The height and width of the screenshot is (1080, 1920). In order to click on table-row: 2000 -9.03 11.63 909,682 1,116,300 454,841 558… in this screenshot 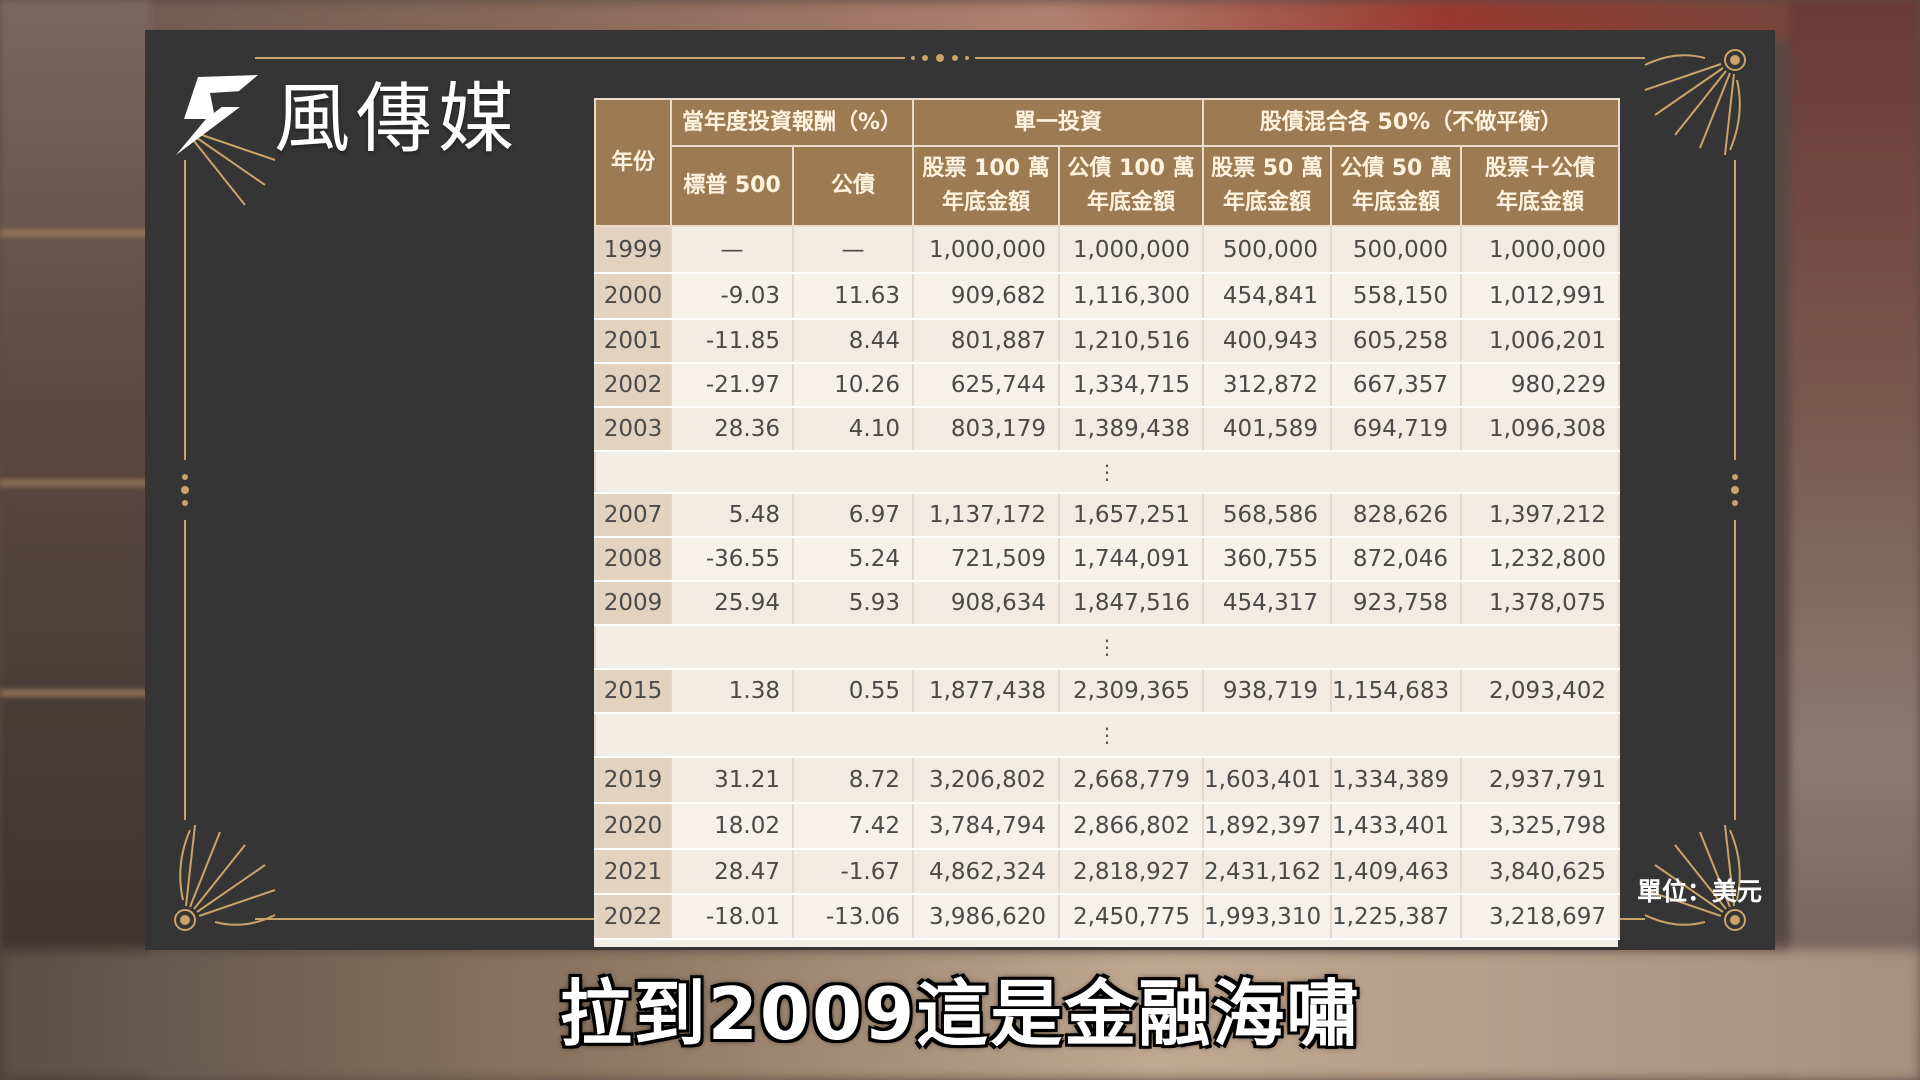, I will do `click(1107, 296)`.